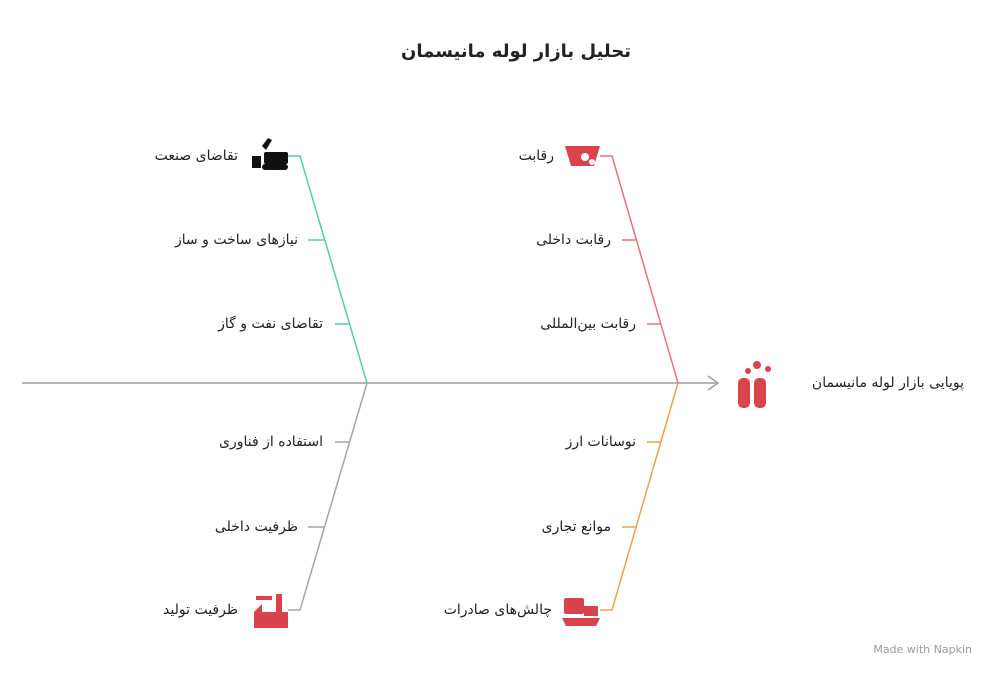 This screenshot has height=678, width=996. Describe the element at coordinates (922, 649) in the screenshot. I see `footer: Made with Napkin` at that location.